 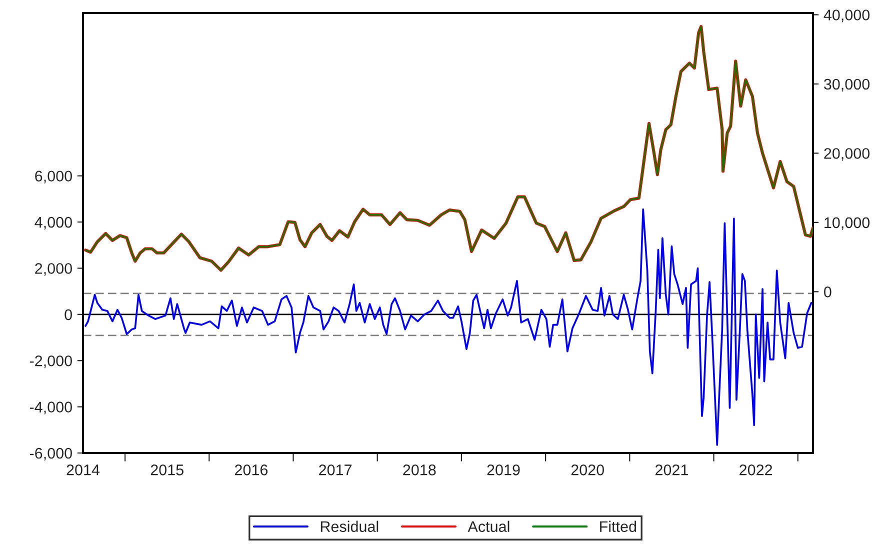 I want to click on x-tick-label: 2016, so click(x=251, y=470).